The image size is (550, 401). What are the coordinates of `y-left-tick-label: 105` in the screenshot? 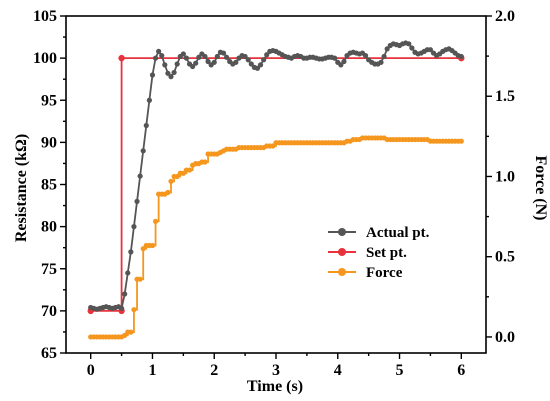 It's located at (45, 16).